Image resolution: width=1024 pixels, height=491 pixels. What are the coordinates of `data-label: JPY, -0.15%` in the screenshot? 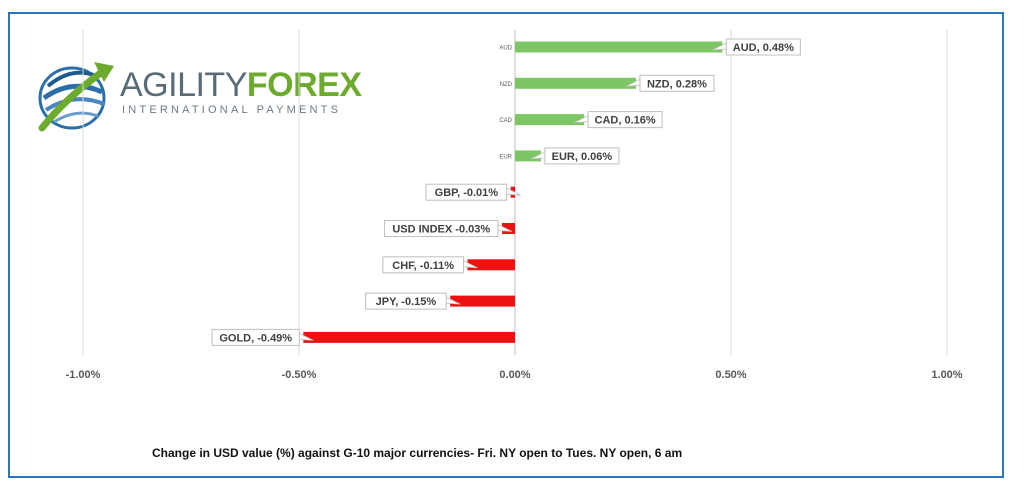 It's located at (406, 302).